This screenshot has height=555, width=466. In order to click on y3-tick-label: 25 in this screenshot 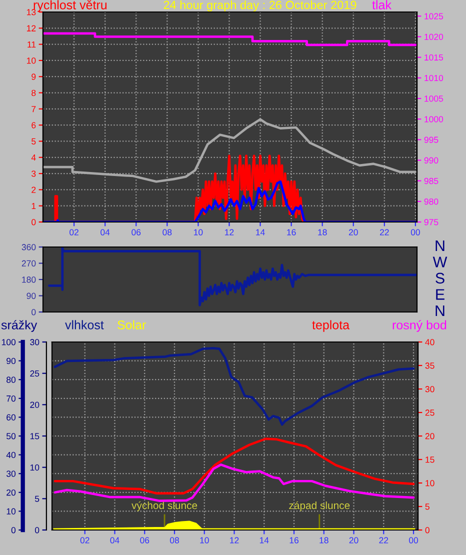, I will do `click(35, 373)`.